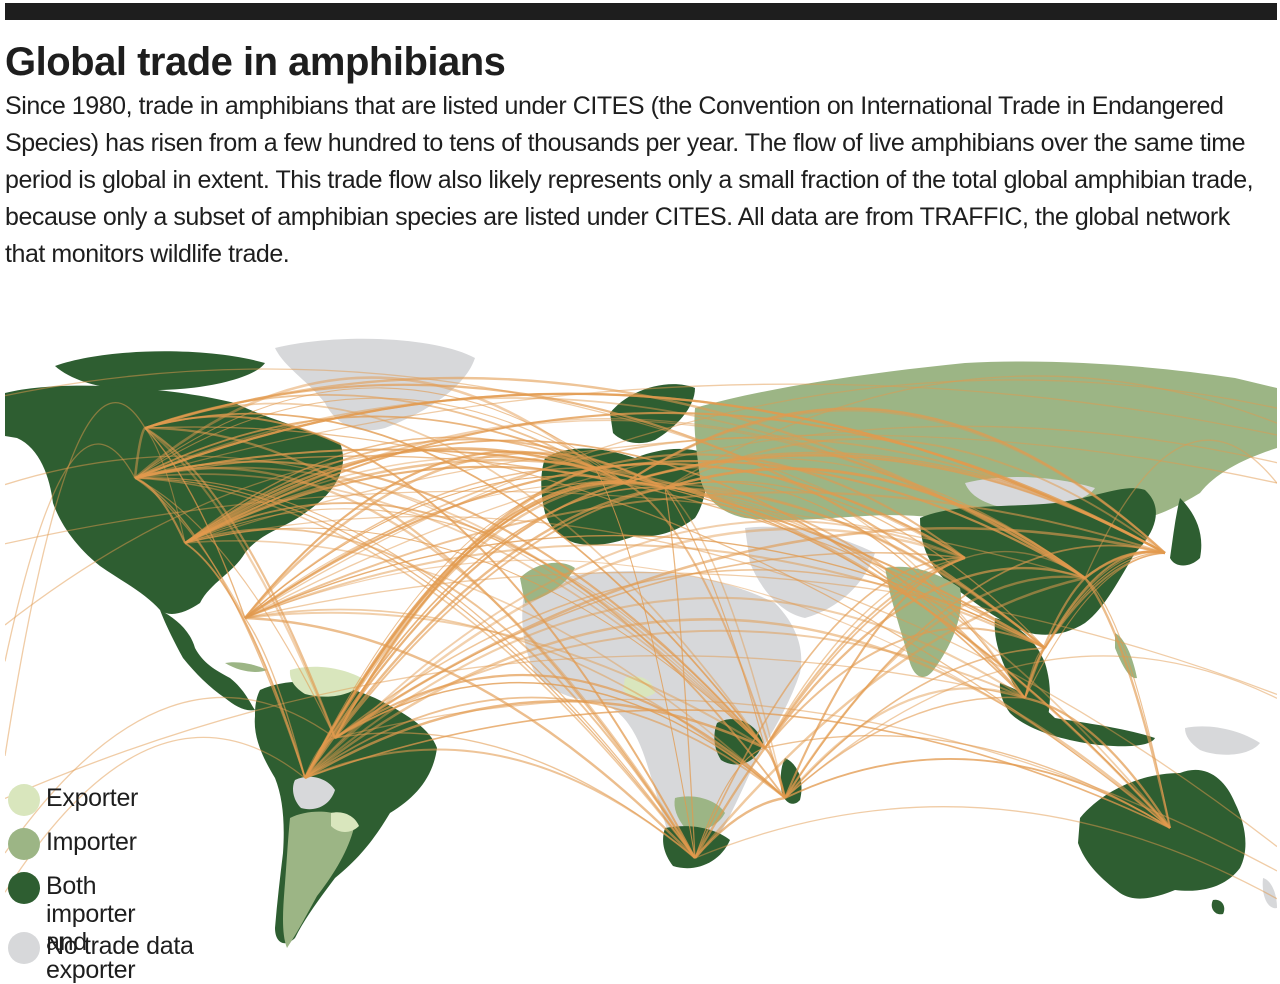  I want to click on region-australia, so click(1162, 834).